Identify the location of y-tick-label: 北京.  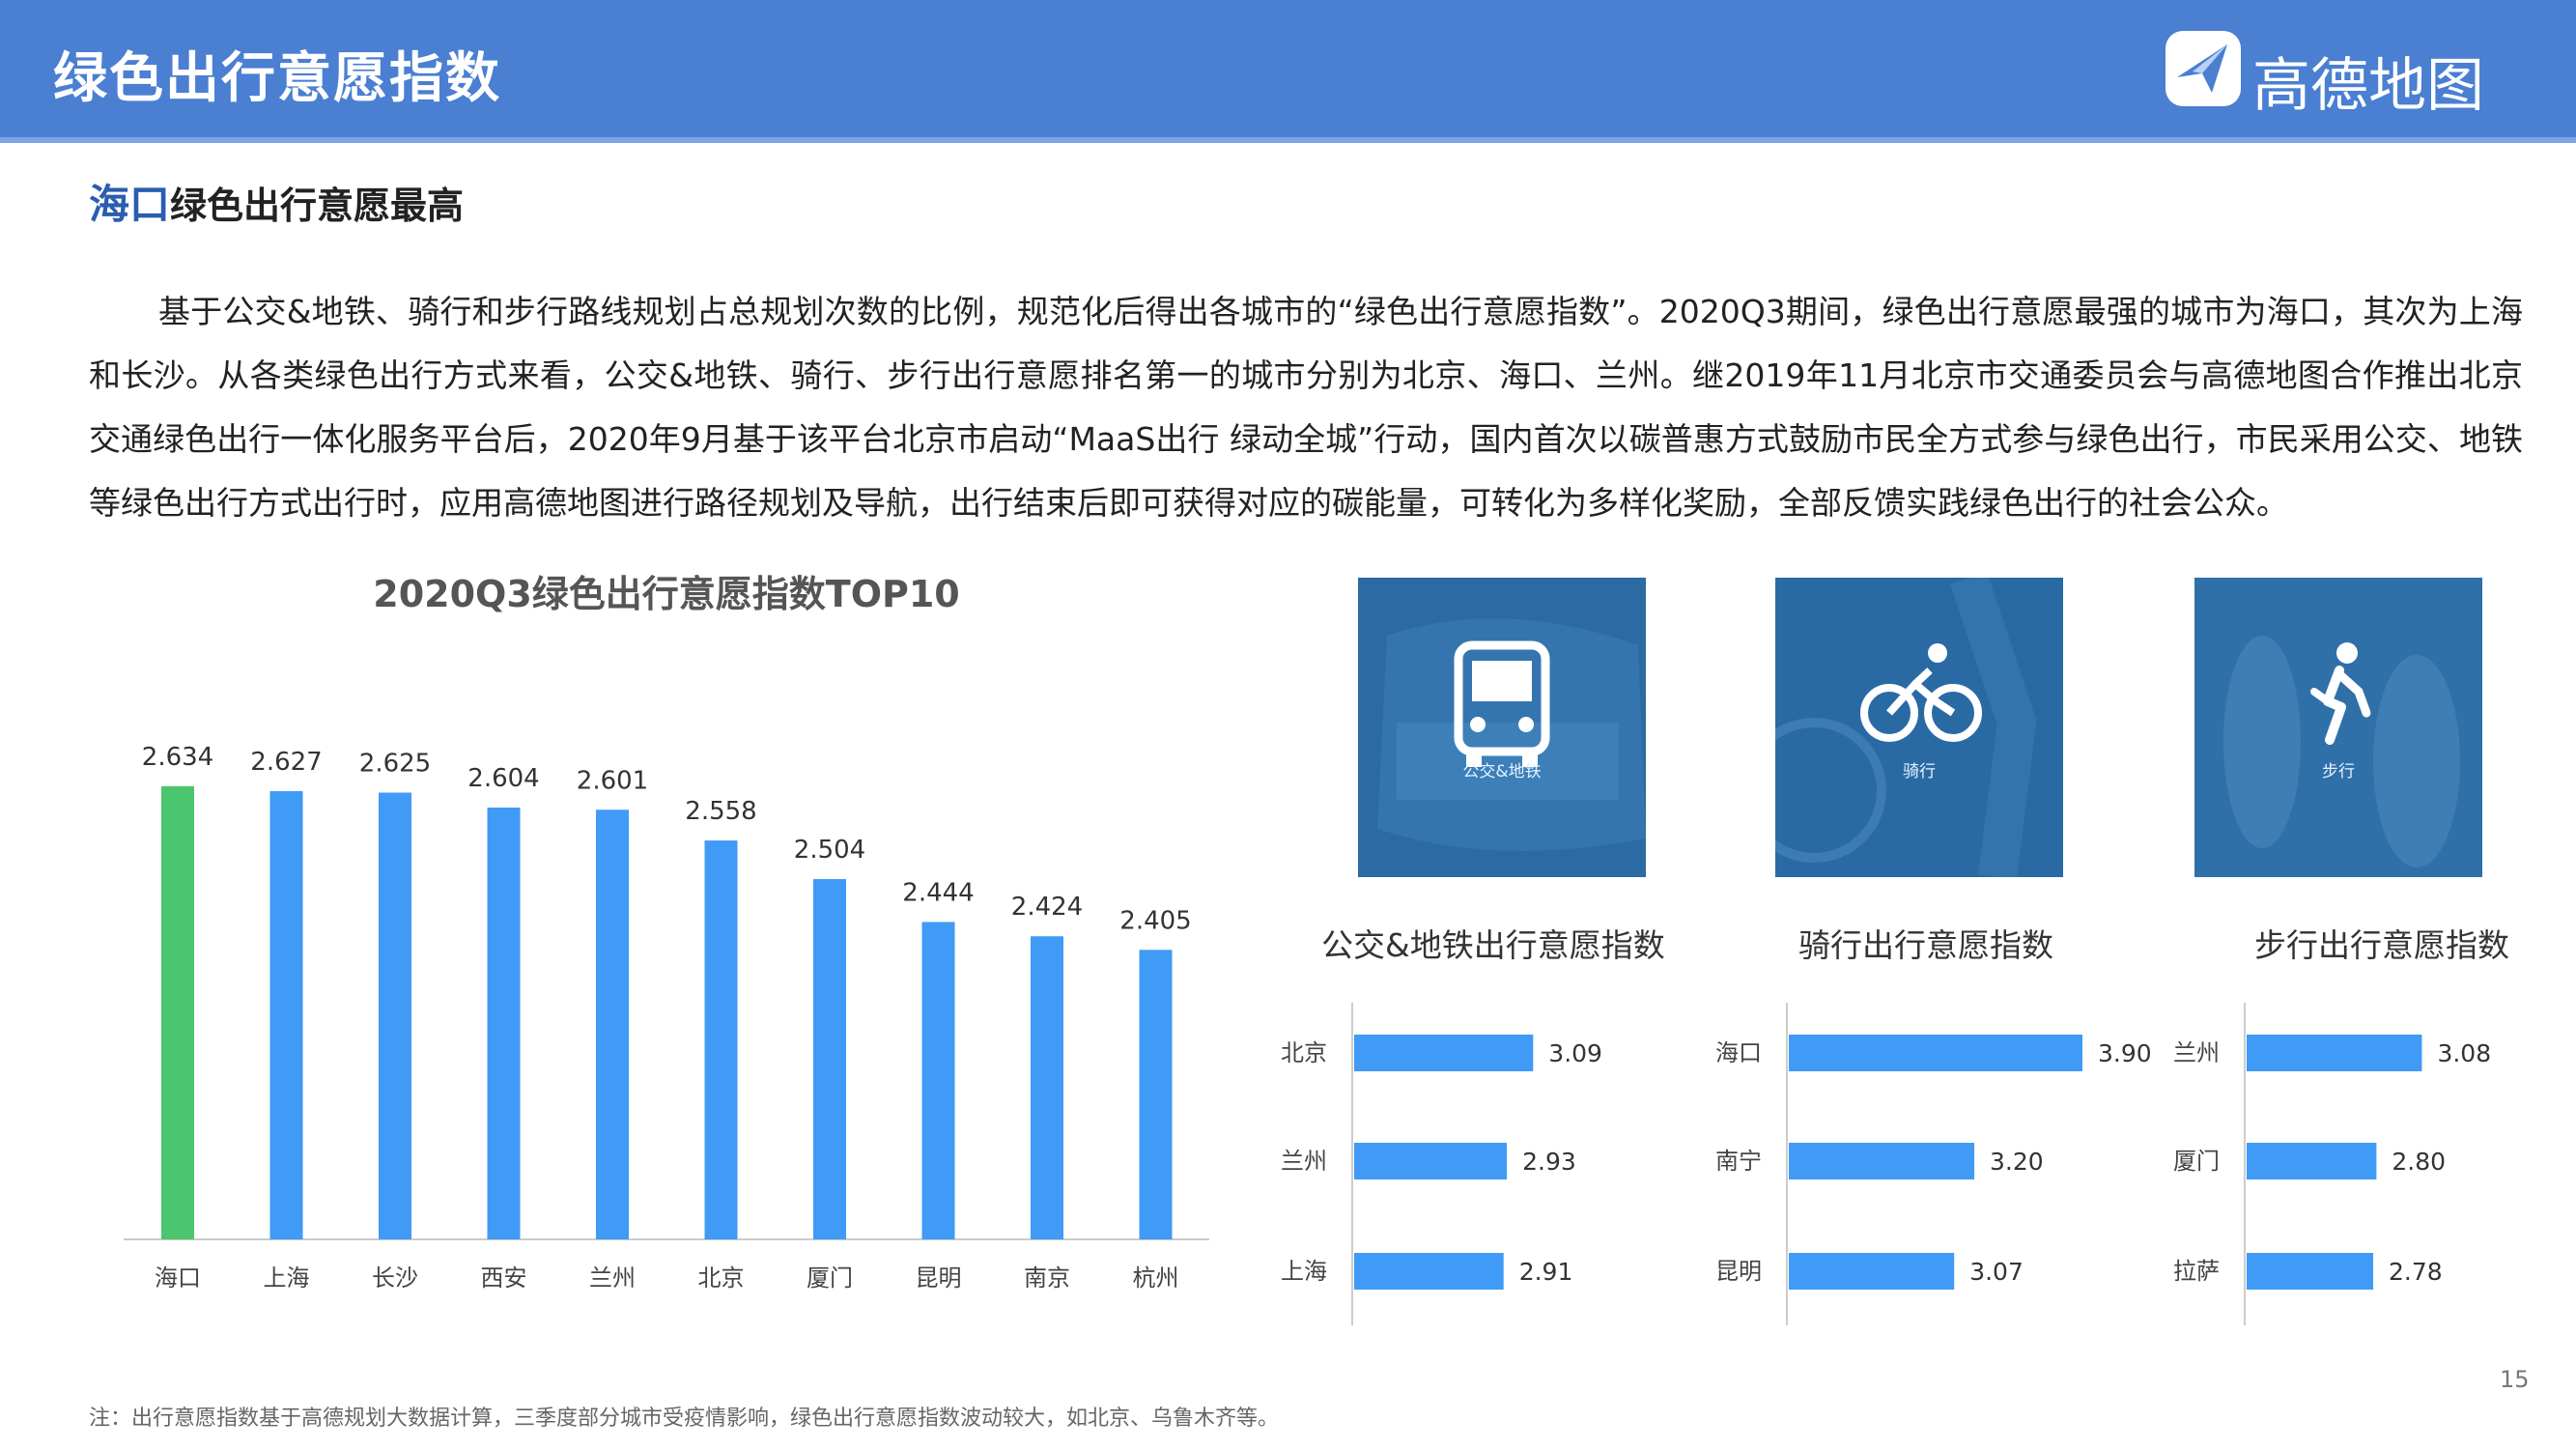
(1304, 1052).